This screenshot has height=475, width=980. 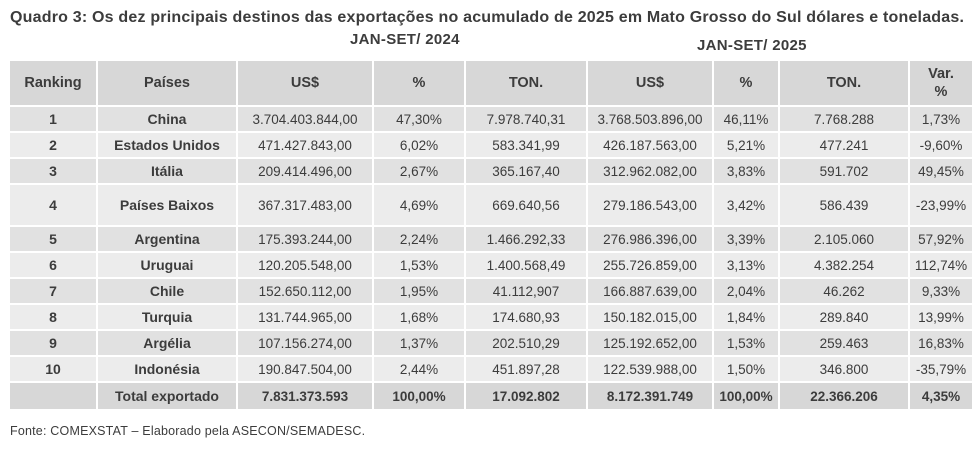 What do you see at coordinates (941, 291) in the screenshot?
I see `cell-var-pct: 9,33%` at bounding box center [941, 291].